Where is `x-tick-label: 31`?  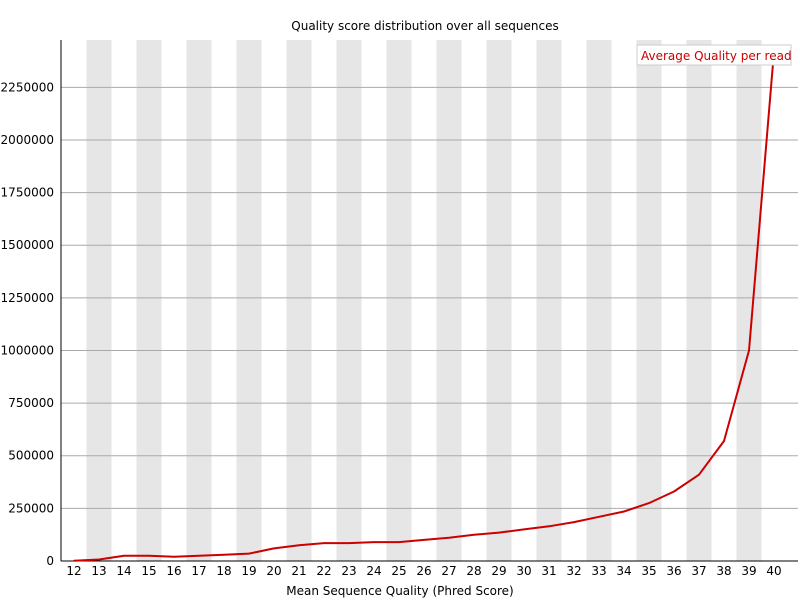 x-tick-label: 31 is located at coordinates (548, 571).